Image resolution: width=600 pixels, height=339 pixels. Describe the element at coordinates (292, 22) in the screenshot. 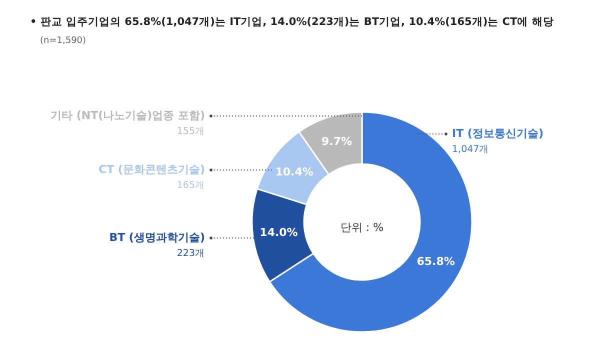

I see `chart-title: • 판교 입주기업의 65.8%(1,047개)는 IT기업, 14.0%(223개)는 BT기업, 10.4%(165개)는 CT에 해당` at that location.